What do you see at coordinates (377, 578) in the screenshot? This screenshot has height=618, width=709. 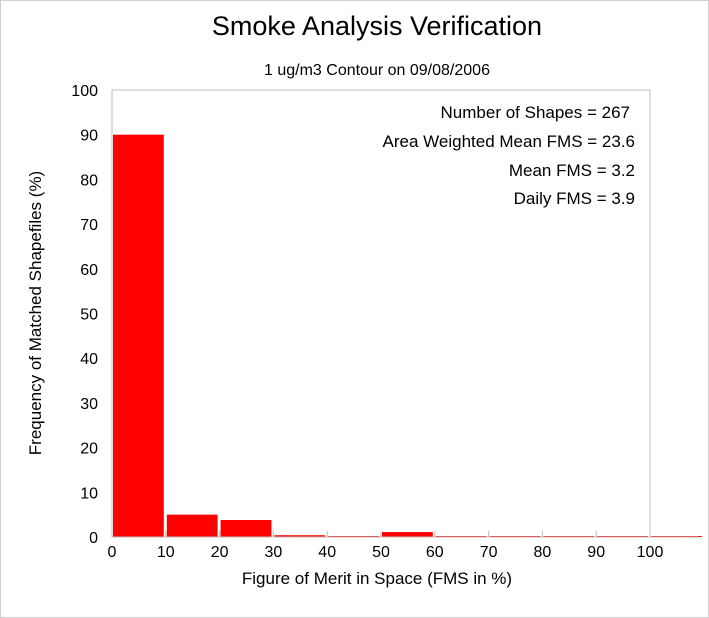 I see `x-axis-label: Figure of Merit in Space (FMS in %)` at bounding box center [377, 578].